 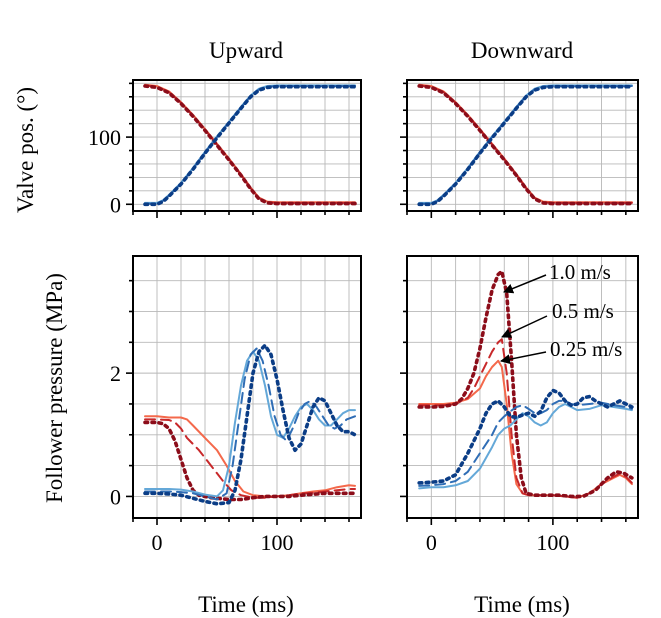 I want to click on ylabel-valve-position: Valve pos. (°), so click(x=25, y=150).